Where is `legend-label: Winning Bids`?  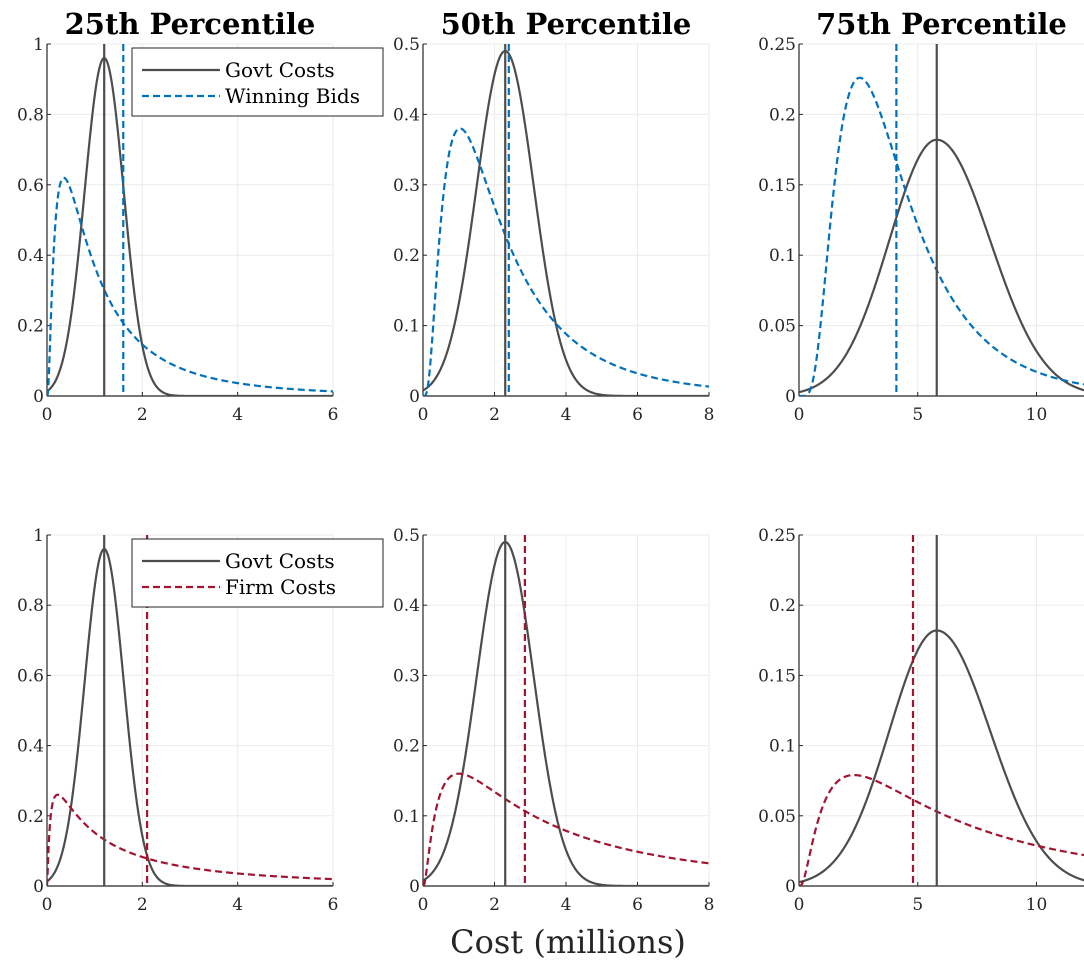 legend-label: Winning Bids is located at coordinates (292, 96).